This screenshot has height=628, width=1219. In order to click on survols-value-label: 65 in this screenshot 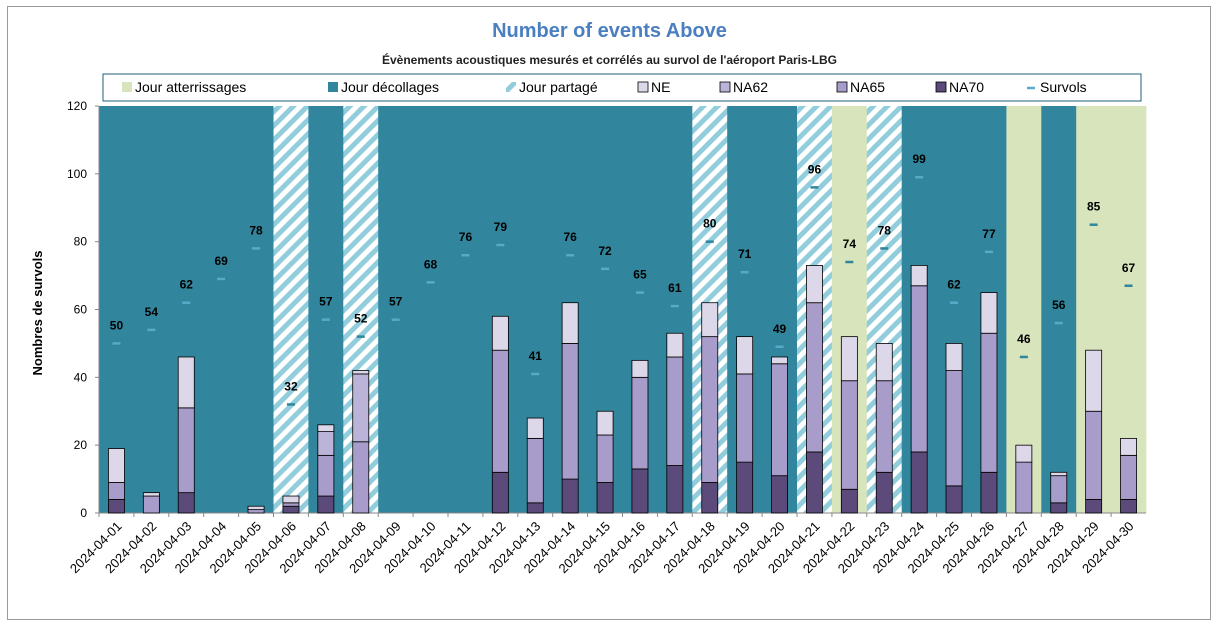, I will do `click(640, 275)`.